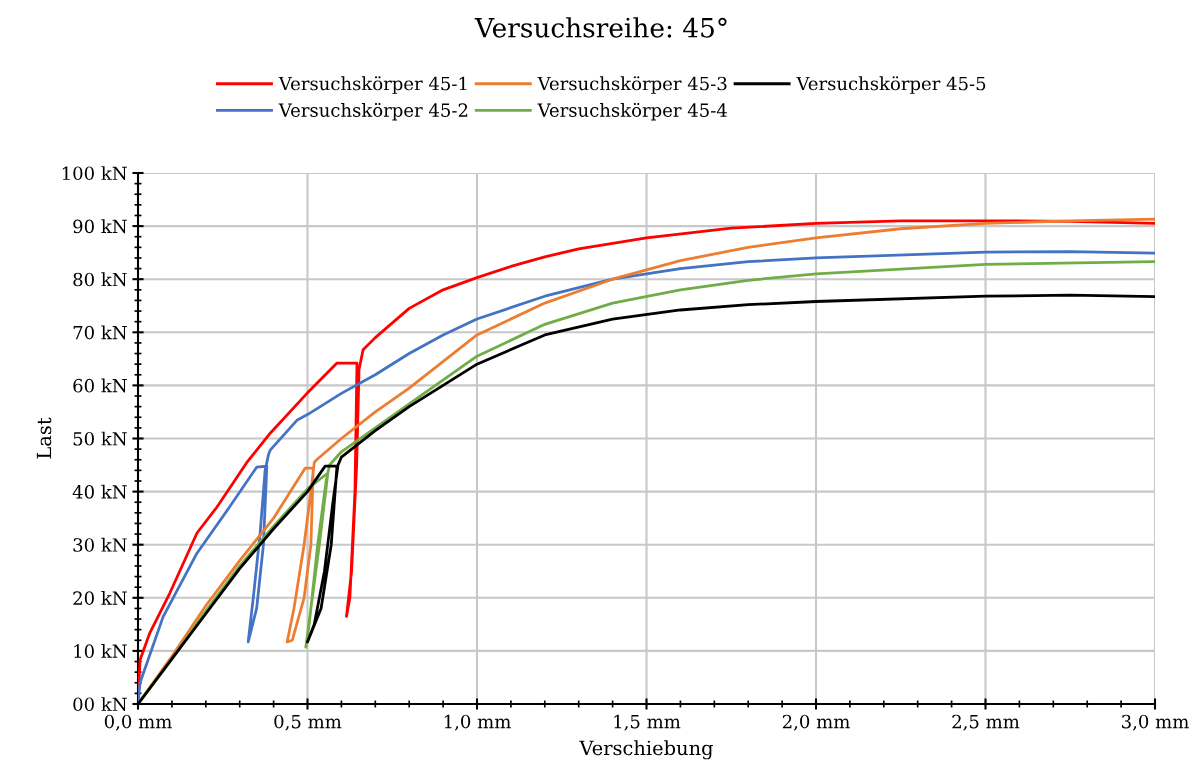  I want to click on legend-label: Versuchskörper 45-1, so click(372, 85).